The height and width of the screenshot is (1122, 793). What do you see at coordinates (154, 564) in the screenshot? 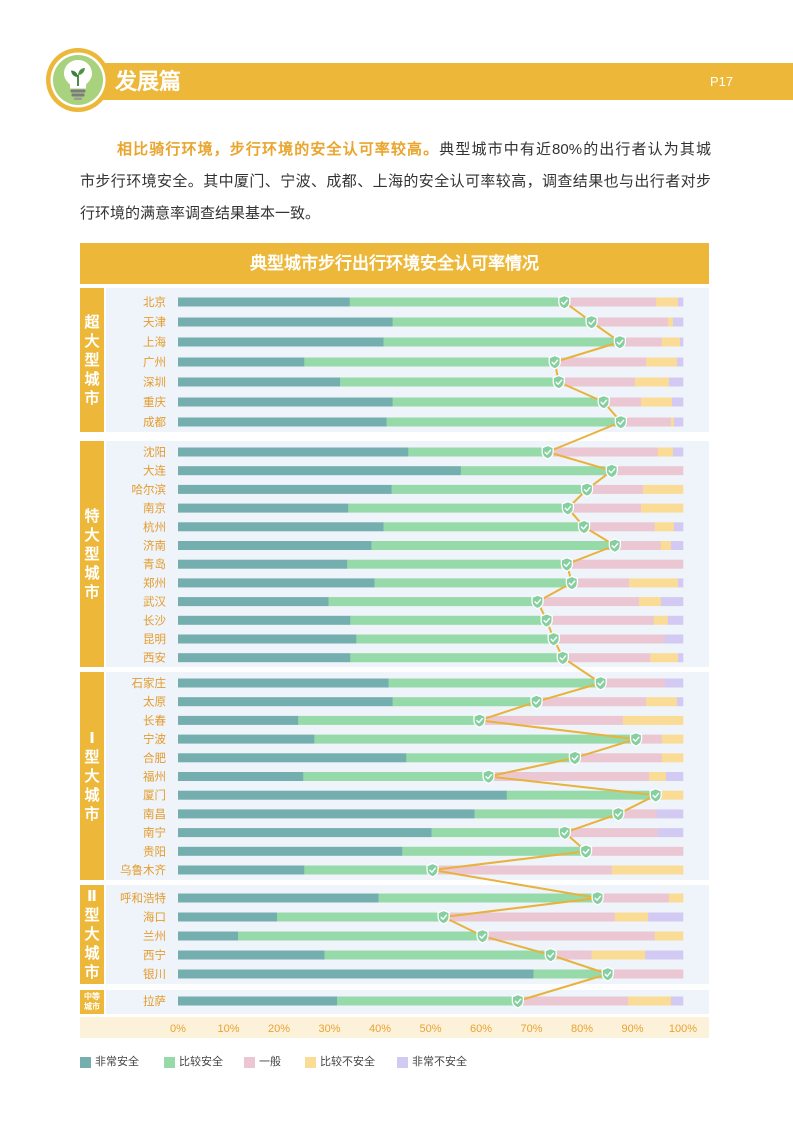
I see `city-label: 青岛` at bounding box center [154, 564].